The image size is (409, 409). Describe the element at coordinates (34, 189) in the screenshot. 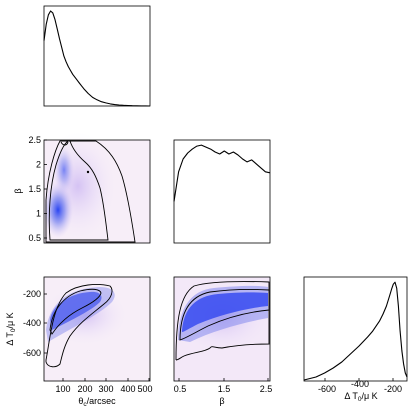

I see `ytick-label: 1.5` at that location.